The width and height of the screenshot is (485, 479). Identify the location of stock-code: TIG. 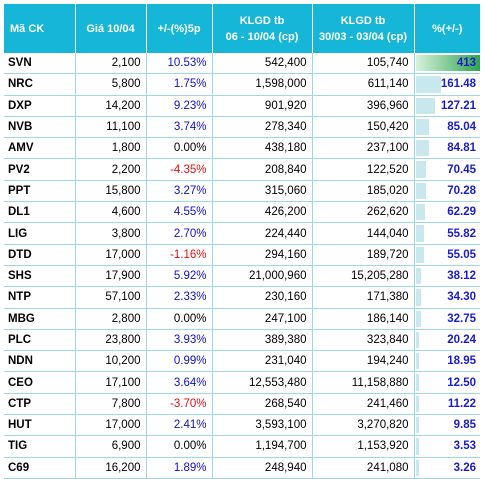
(40, 446).